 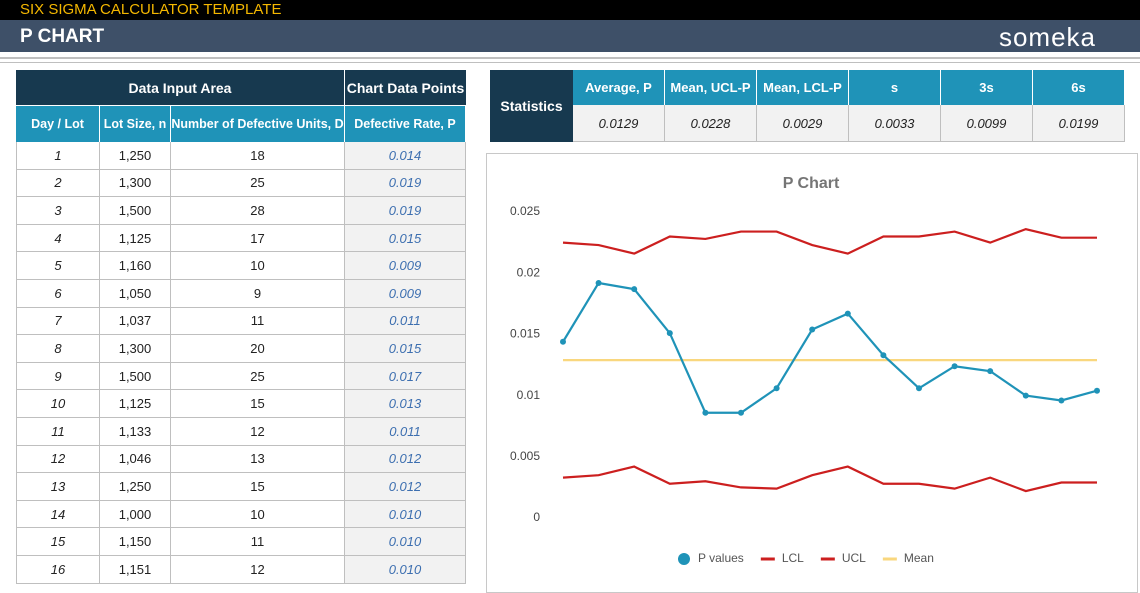 What do you see at coordinates (258, 349) in the screenshot?
I see `table-cell: 20` at bounding box center [258, 349].